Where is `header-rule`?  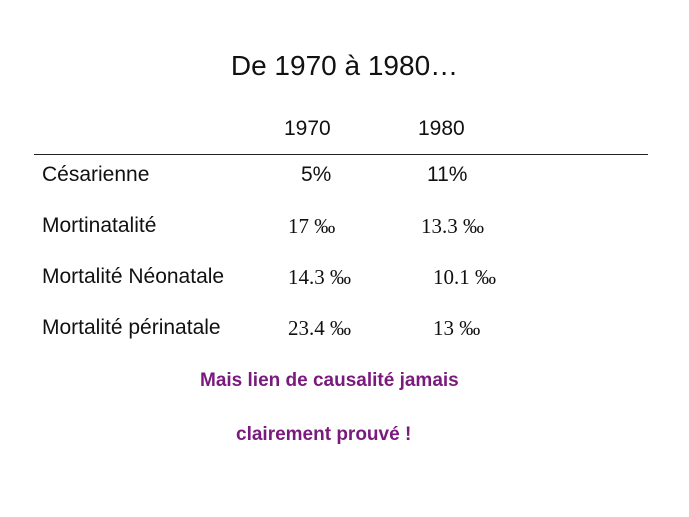
header-rule is located at coordinates (341, 154).